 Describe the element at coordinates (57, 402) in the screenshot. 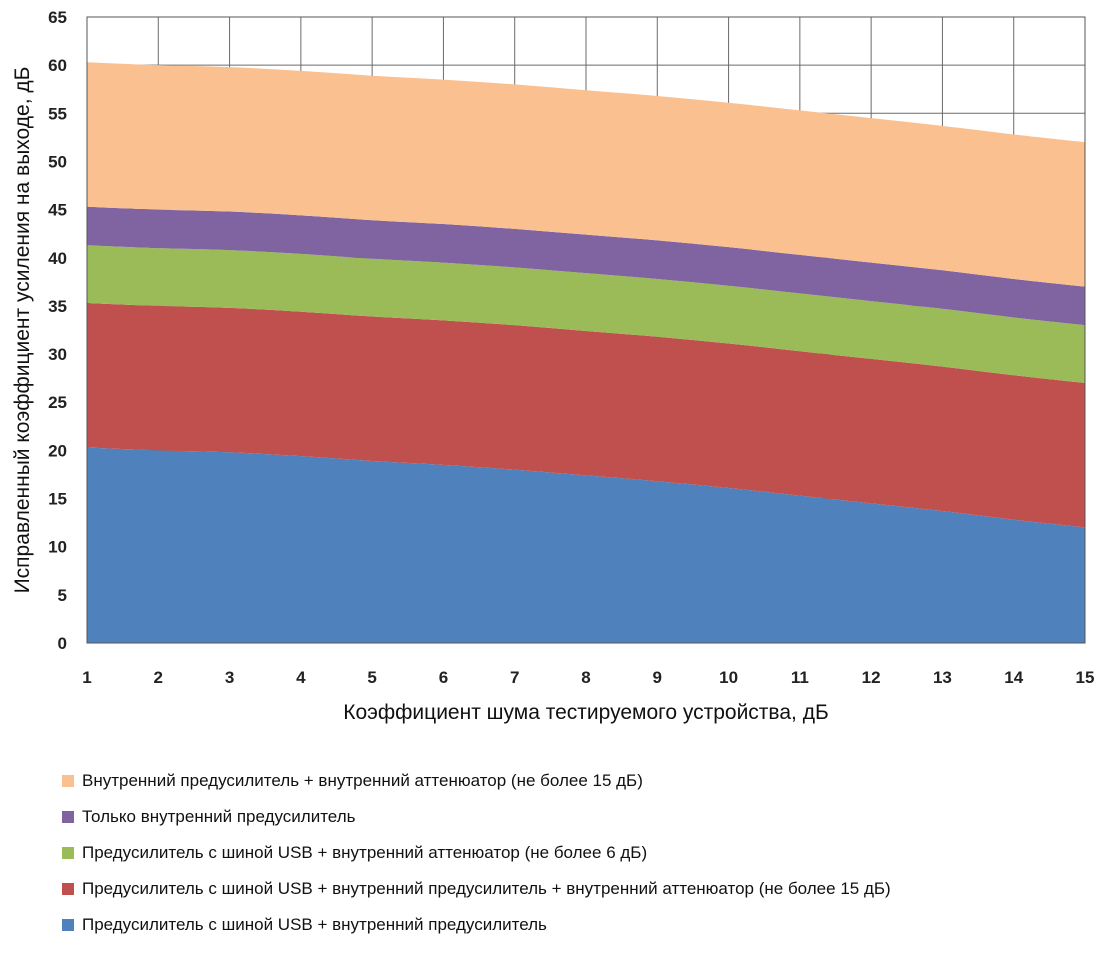

I see `y-tick-label: 25` at that location.